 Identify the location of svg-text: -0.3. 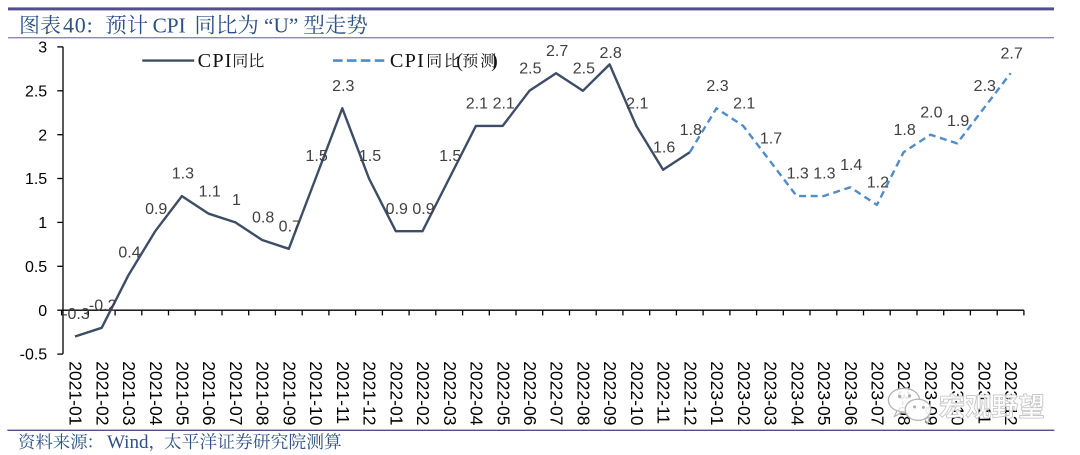
(76, 314).